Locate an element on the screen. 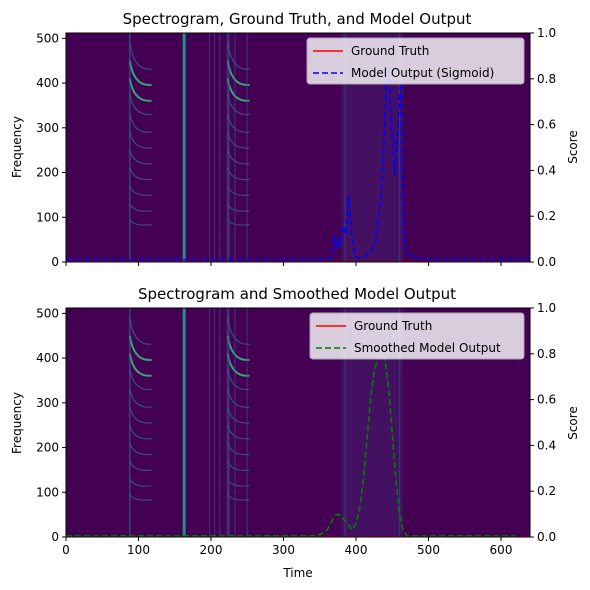 The image size is (590, 590). x-tick-label: 500 is located at coordinates (428, 550).